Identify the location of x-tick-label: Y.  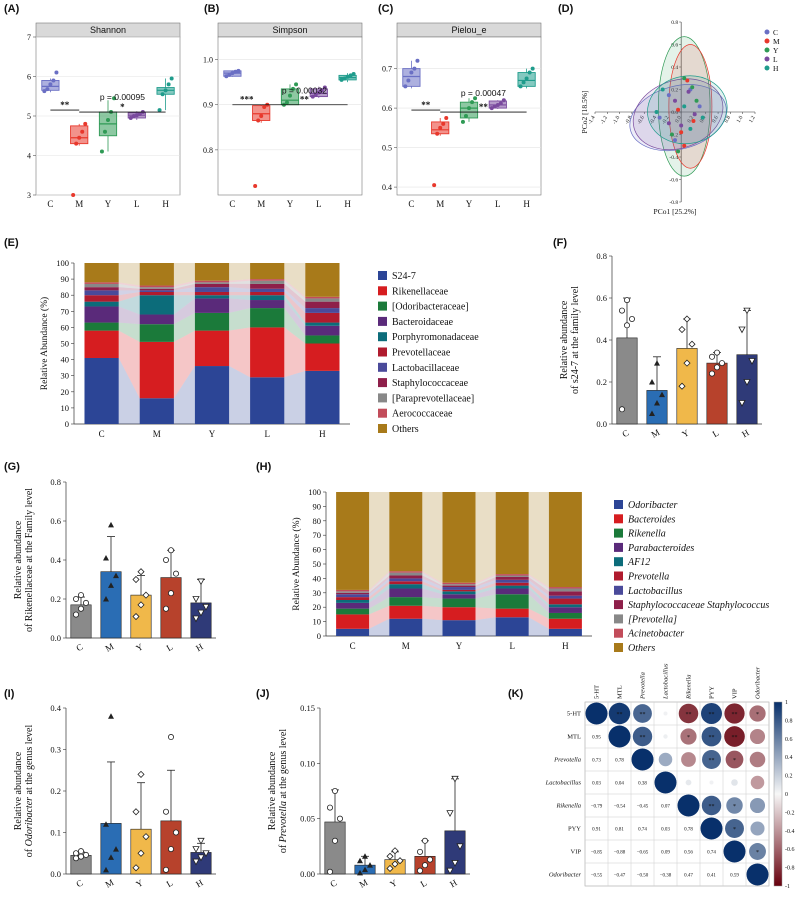
(212, 434).